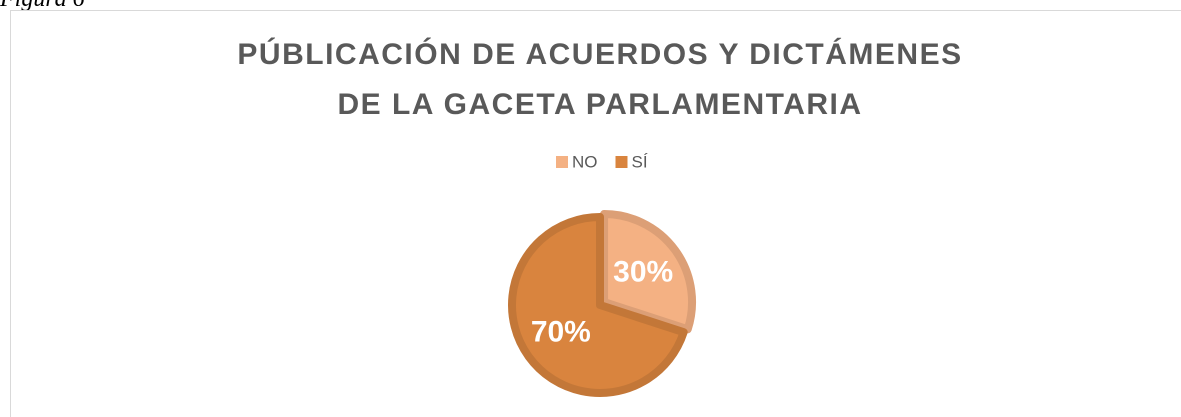 The height and width of the screenshot is (417, 1181). Describe the element at coordinates (585, 161) in the screenshot. I see `legend-label: NO` at that location.